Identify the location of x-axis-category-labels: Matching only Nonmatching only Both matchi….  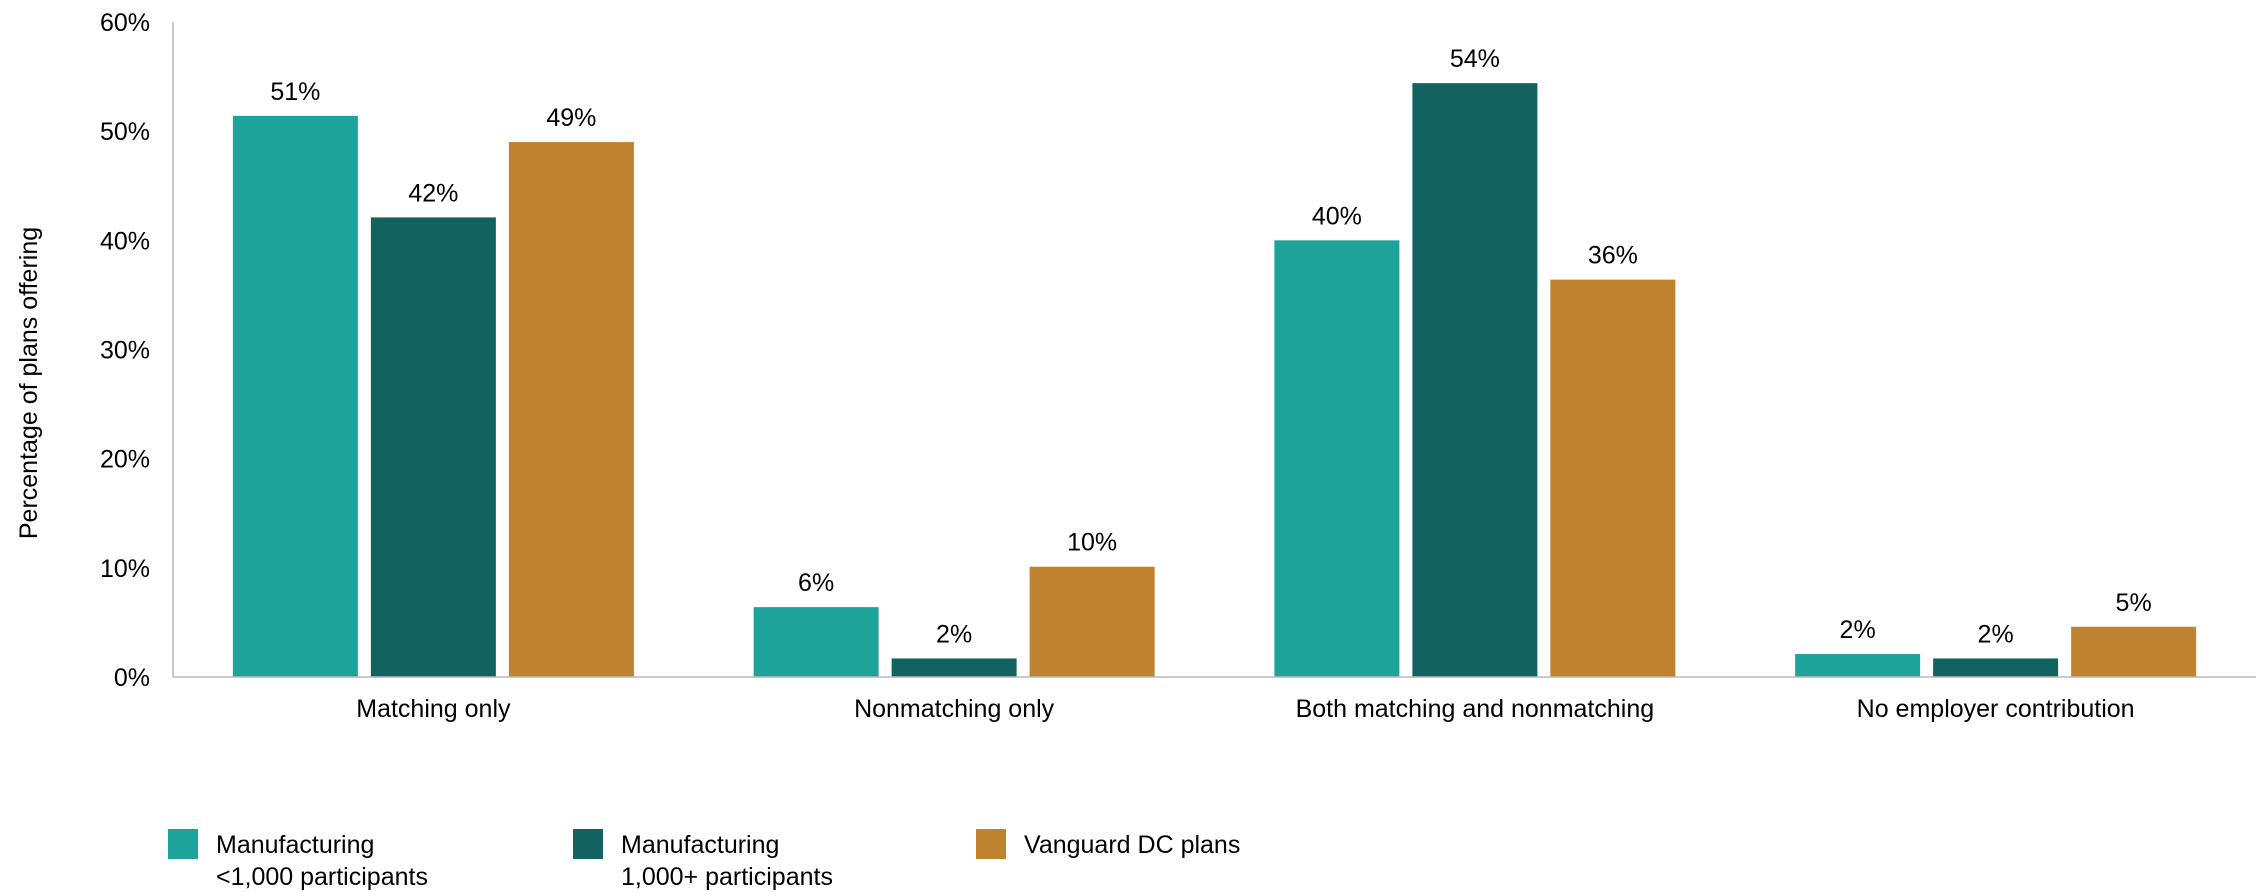
(1245, 709).